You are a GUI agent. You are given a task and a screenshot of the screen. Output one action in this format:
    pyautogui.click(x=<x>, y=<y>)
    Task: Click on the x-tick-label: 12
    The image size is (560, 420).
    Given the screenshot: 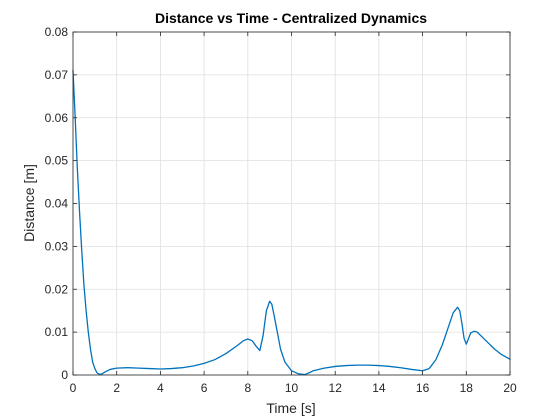 What is the action you would take?
    pyautogui.click(x=336, y=388)
    